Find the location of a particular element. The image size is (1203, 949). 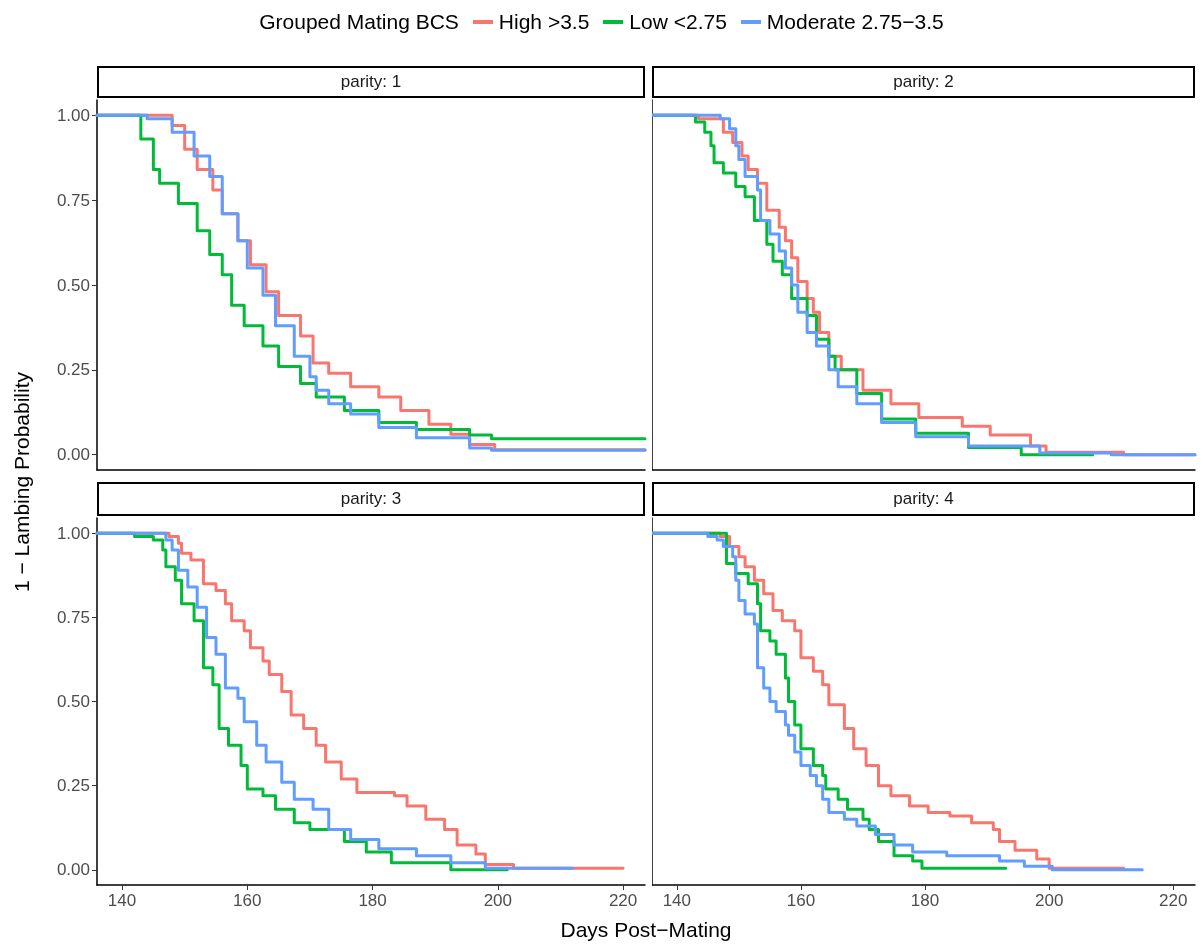

legend-label: High >3.5 is located at coordinates (544, 22).